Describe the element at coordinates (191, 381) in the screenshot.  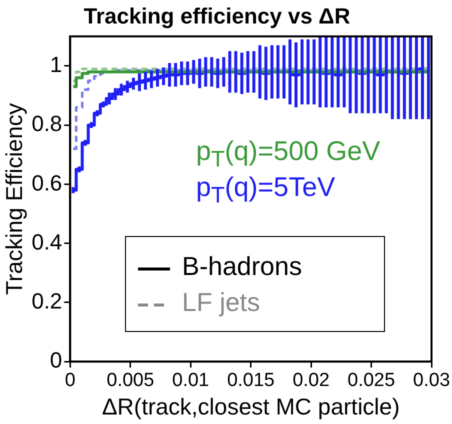
I see `x-tick-label: 0.01` at that location.